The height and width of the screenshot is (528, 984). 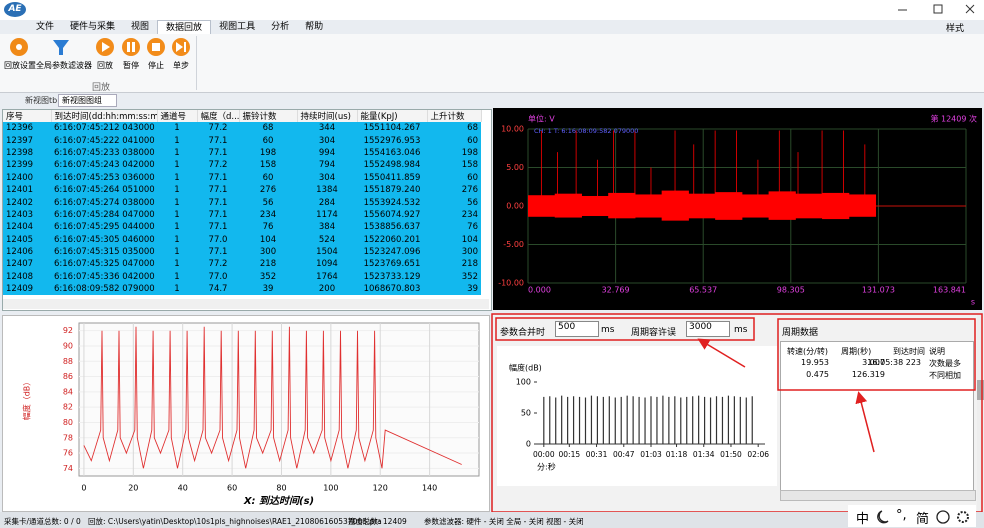 What do you see at coordinates (955, 29) in the screenshot?
I see `style-menu: 样式` at bounding box center [955, 29].